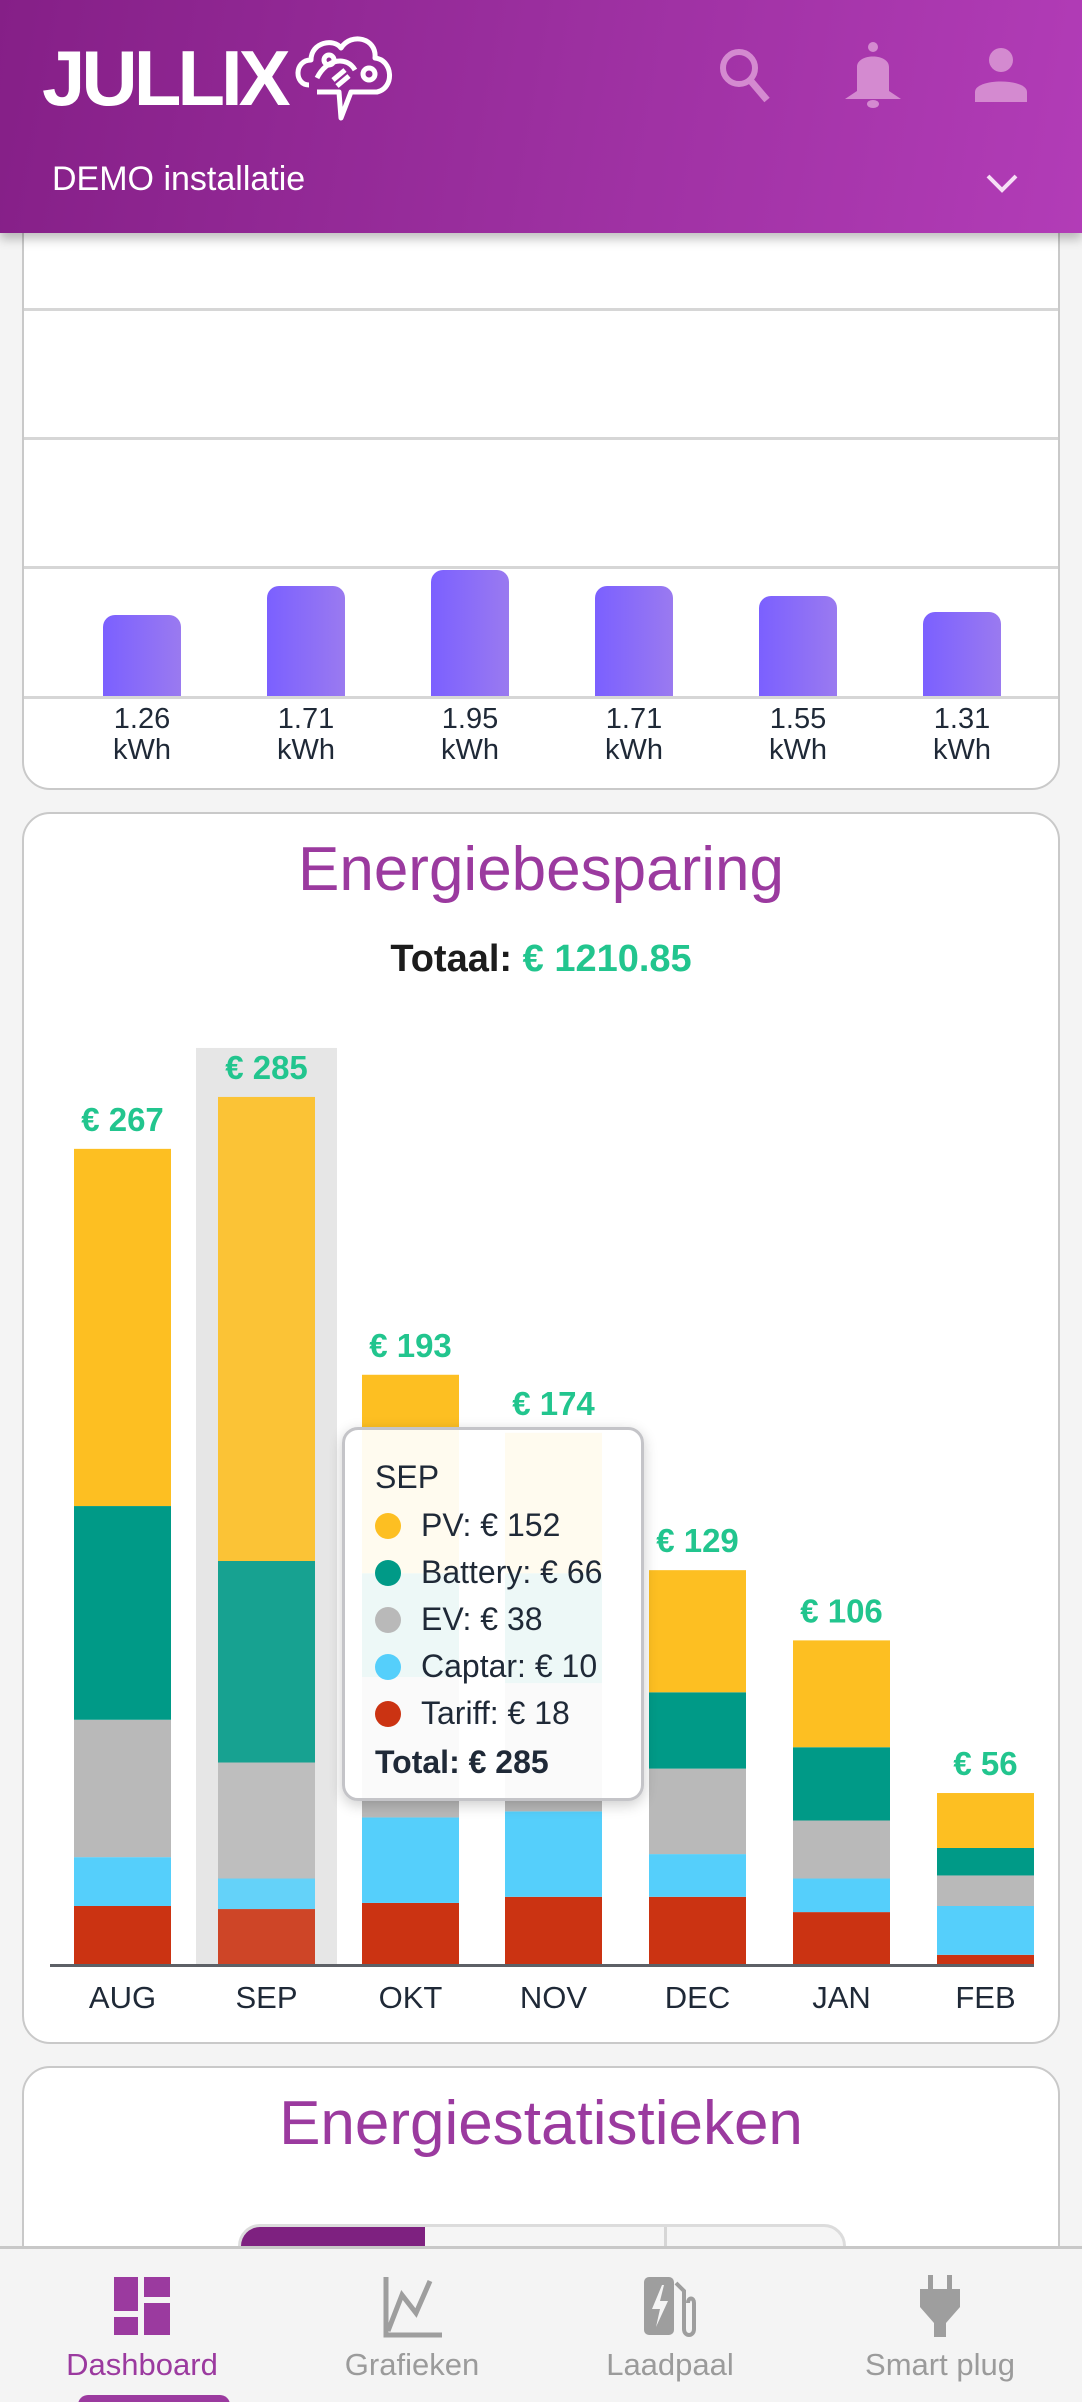 Image resolution: width=1082 pixels, height=2402 pixels. What do you see at coordinates (266, 1820) in the screenshot?
I see `bar-segment-ev-sep` at bounding box center [266, 1820].